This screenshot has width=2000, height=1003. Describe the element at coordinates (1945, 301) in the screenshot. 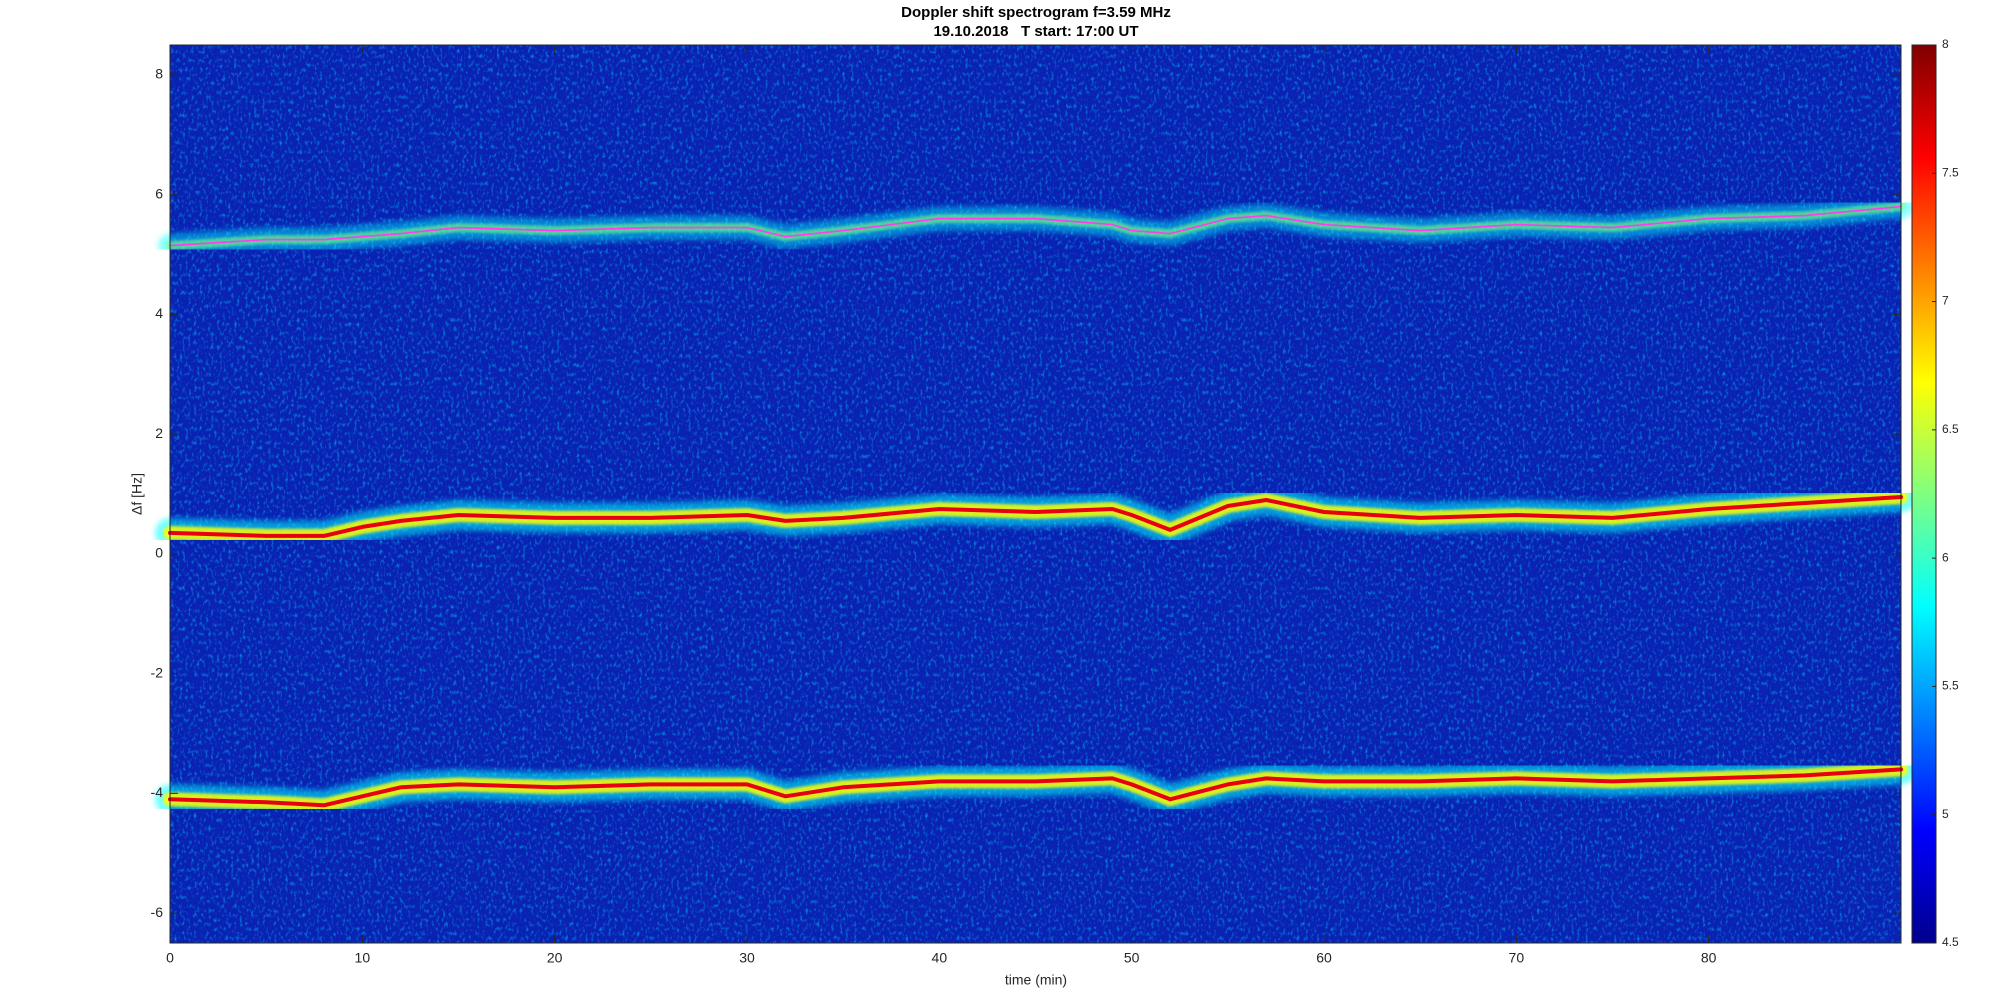

I see `colorbar-tick-label: 7` at that location.